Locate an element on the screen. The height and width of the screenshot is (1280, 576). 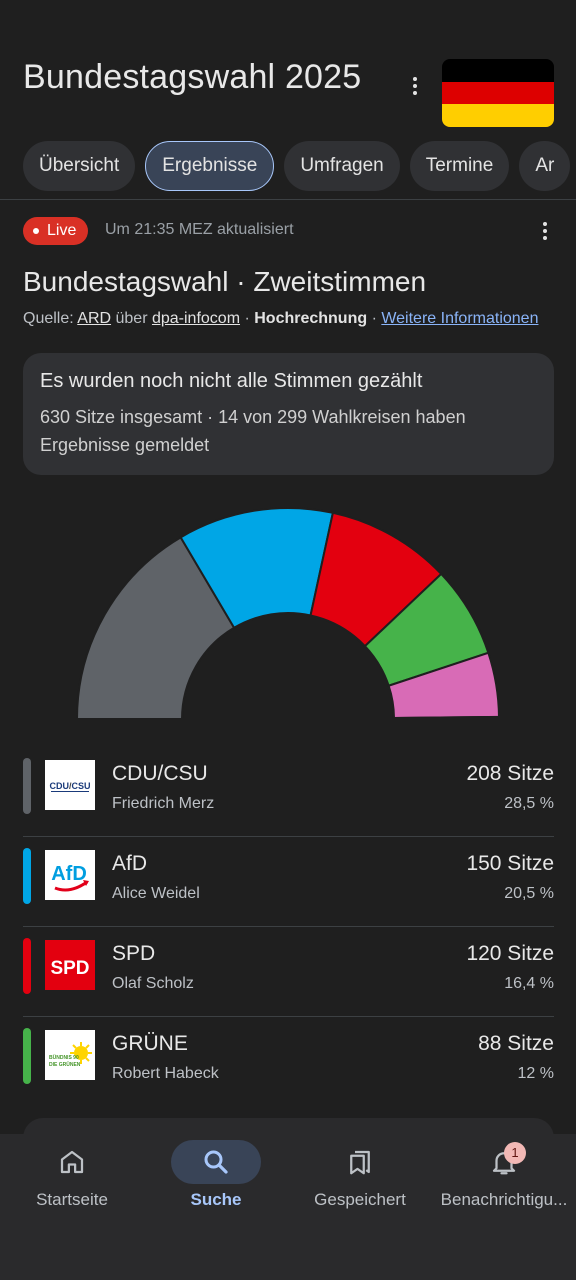
german-flag-icon is located at coordinates (498, 93).